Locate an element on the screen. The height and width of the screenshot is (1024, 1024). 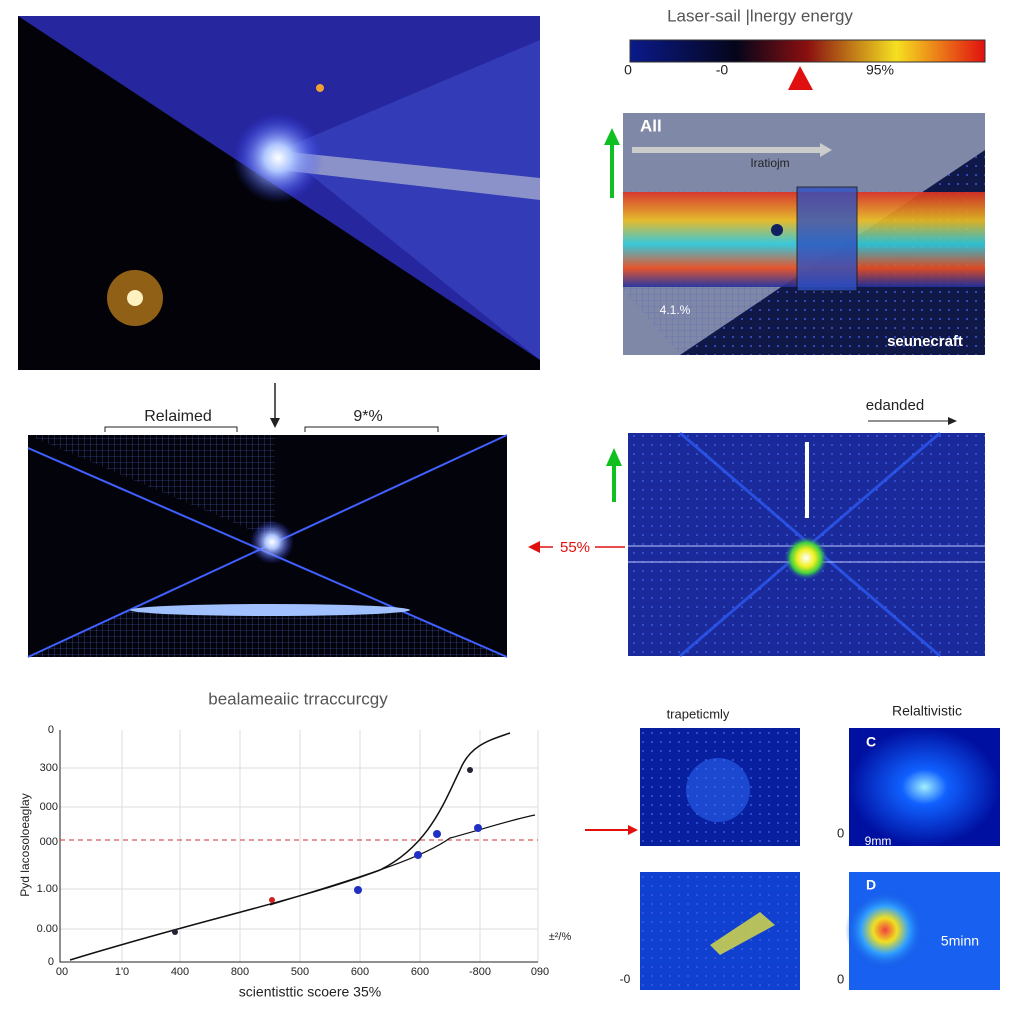
y-axis-label: Pyd lacosoloeaglay is located at coordinates (25, 844).